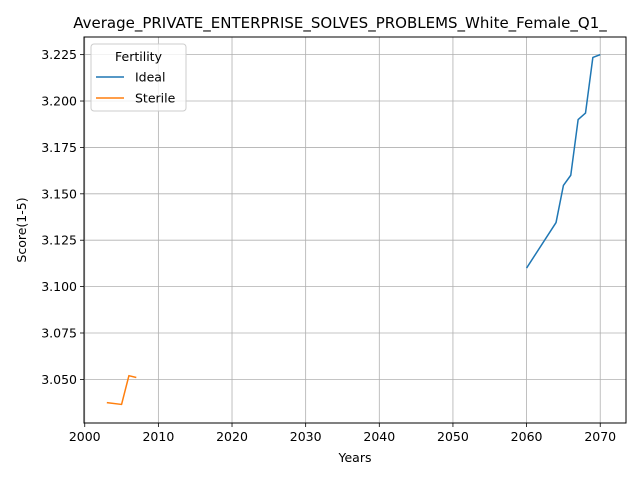 The image size is (640, 480). Describe the element at coordinates (379, 436) in the screenshot. I see `x-tick-label: 2040` at that location.